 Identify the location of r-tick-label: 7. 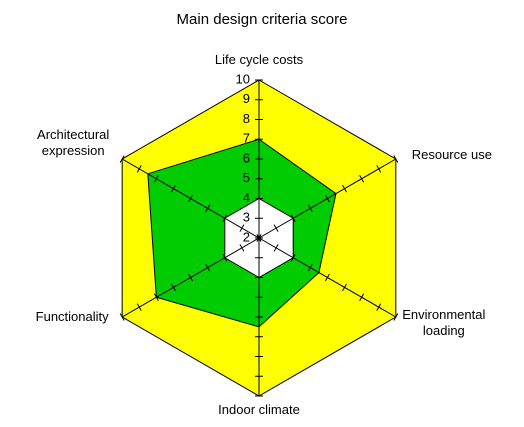
(246, 138).